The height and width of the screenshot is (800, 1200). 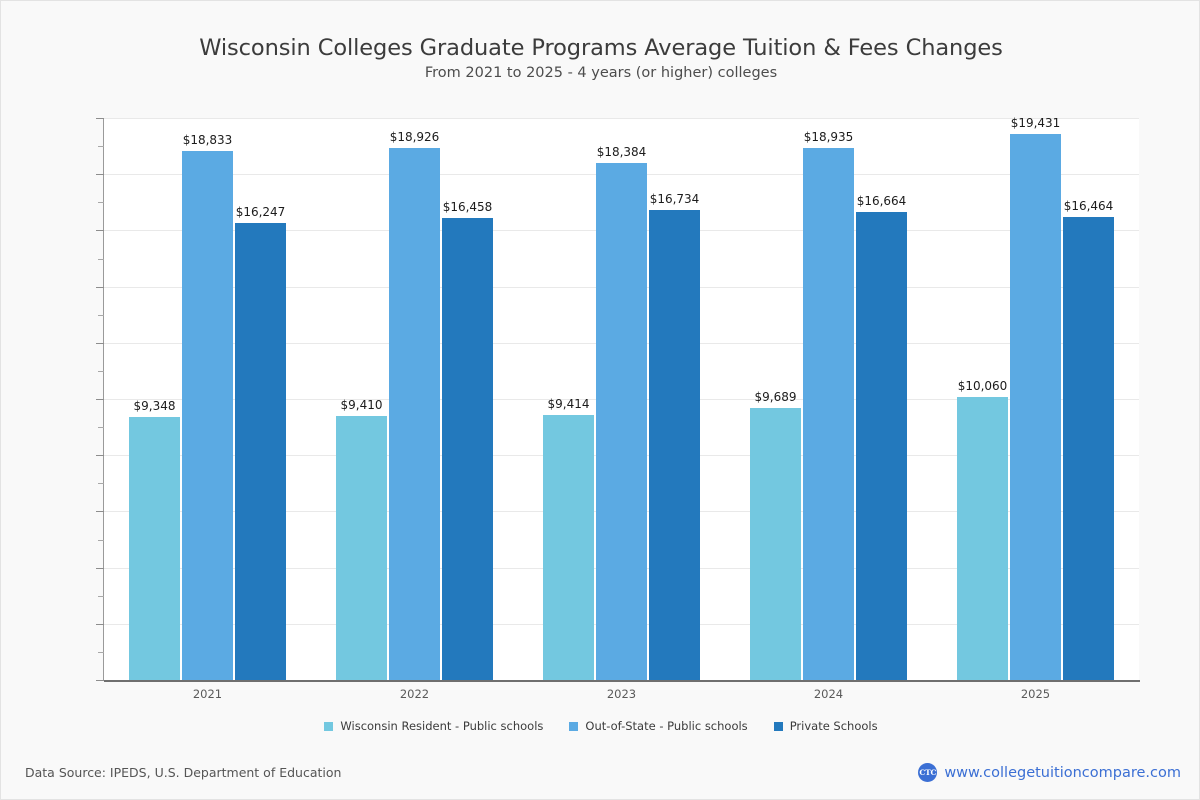 I want to click on bar-value-label: $9,414, so click(x=568, y=404).